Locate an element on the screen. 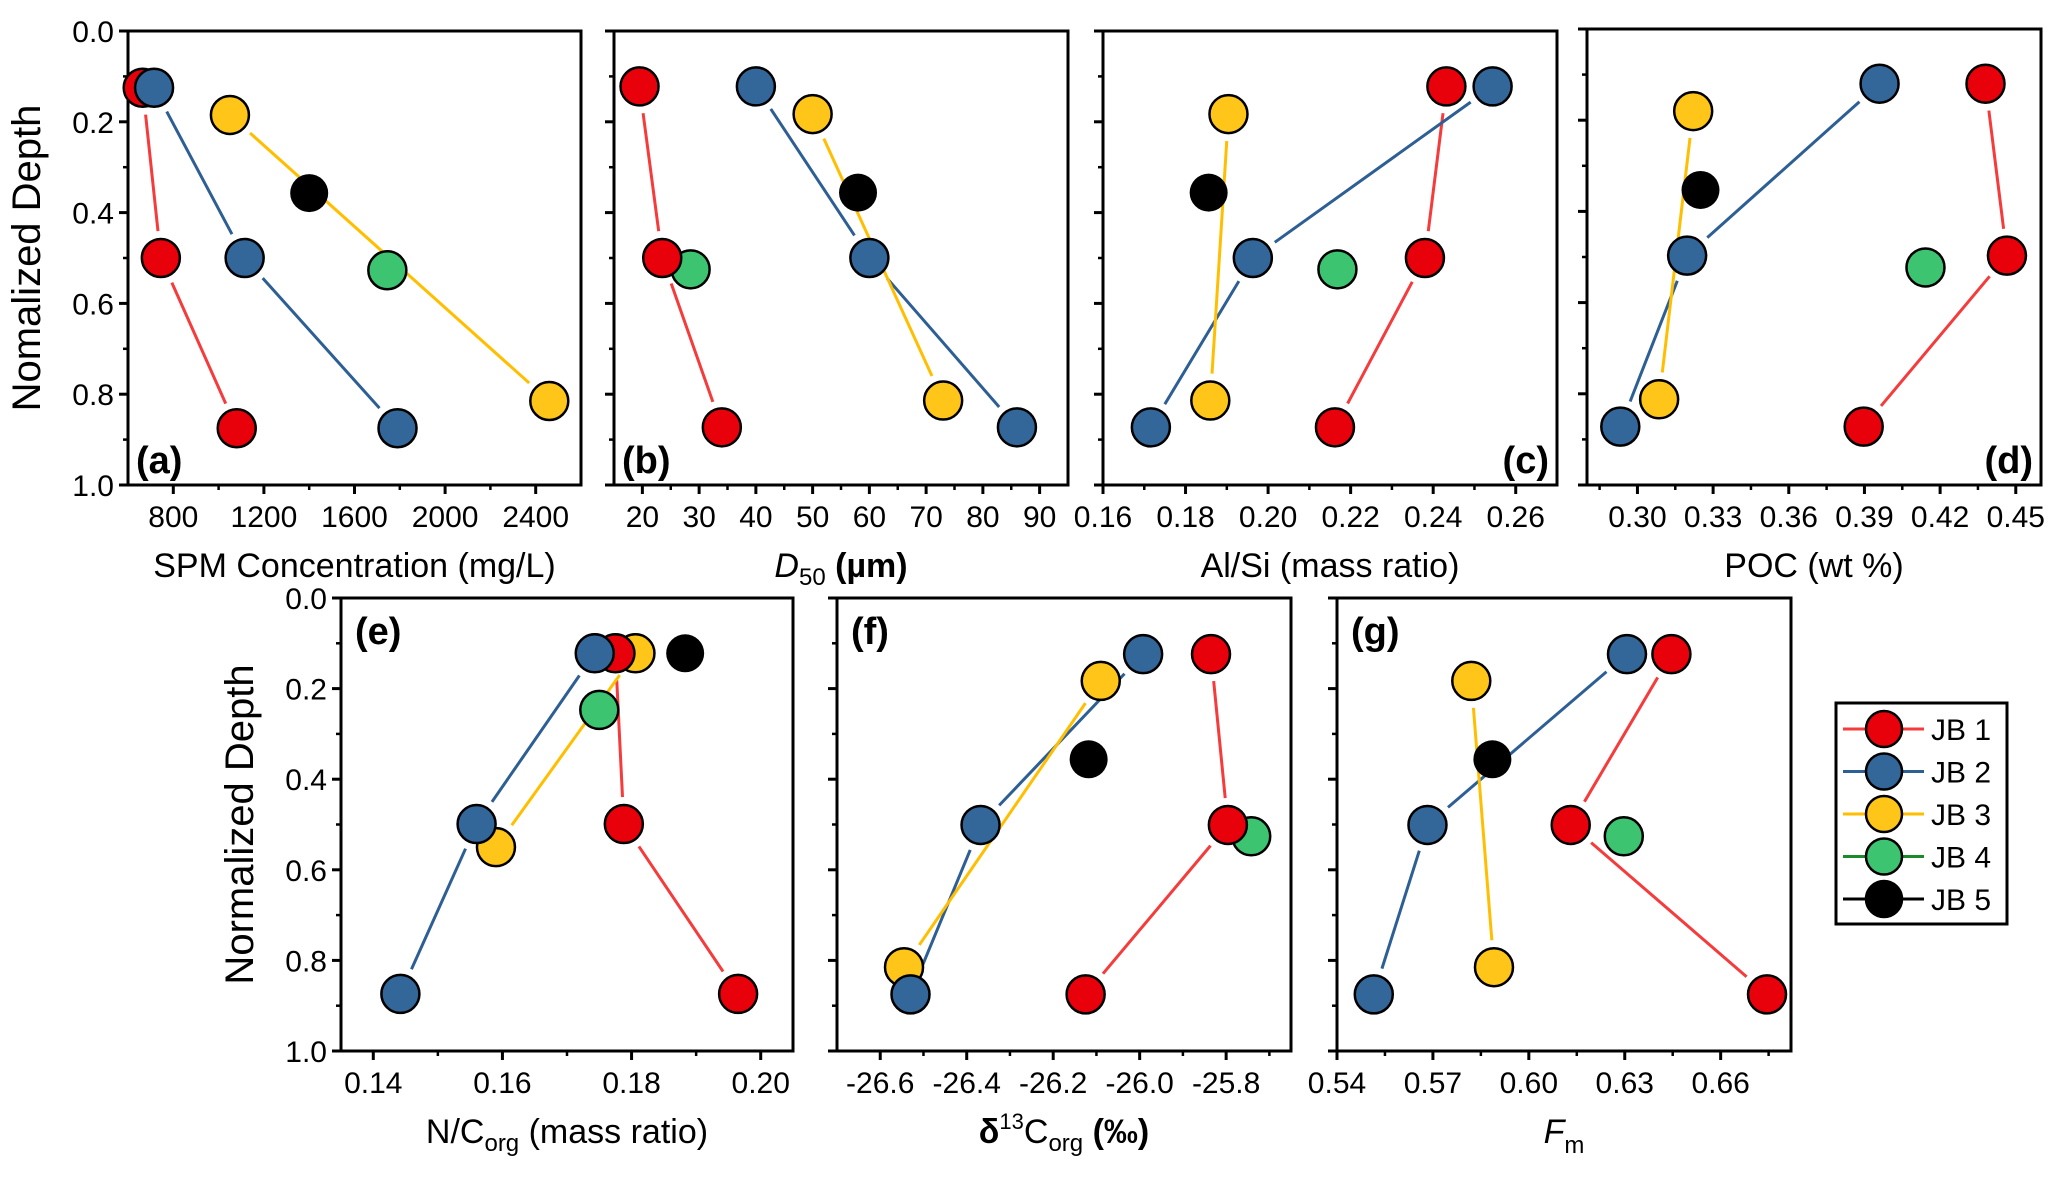  x-tick-label: 70 is located at coordinates (925, 517).